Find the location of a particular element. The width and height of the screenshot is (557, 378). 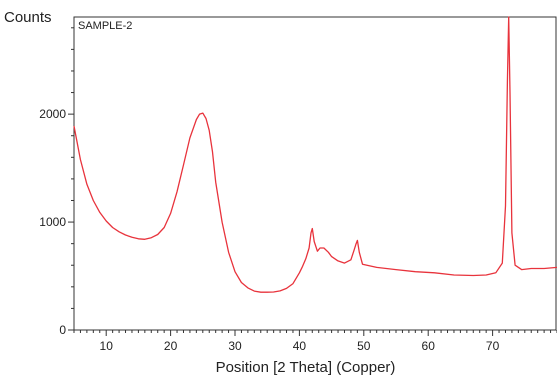

x-tick-label: 40 is located at coordinates (300, 346).